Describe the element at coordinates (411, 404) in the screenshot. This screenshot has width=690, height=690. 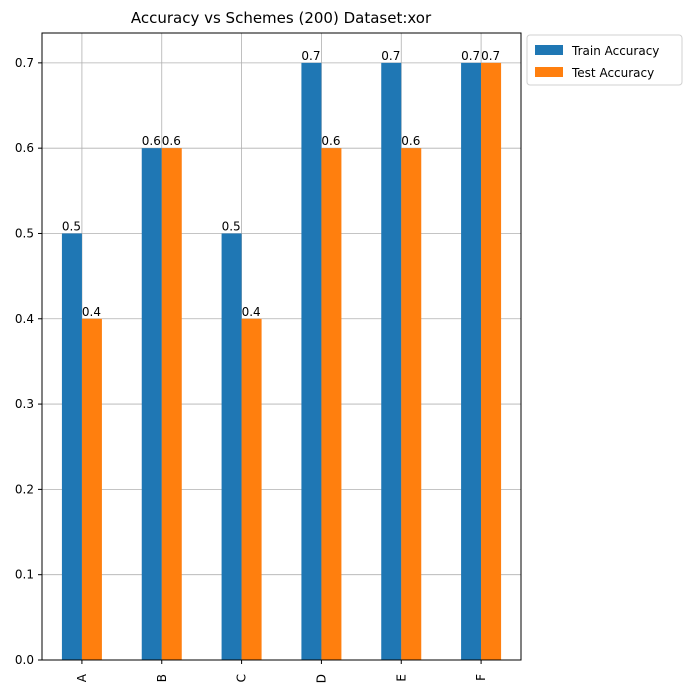
I see `bar-test-E` at that location.